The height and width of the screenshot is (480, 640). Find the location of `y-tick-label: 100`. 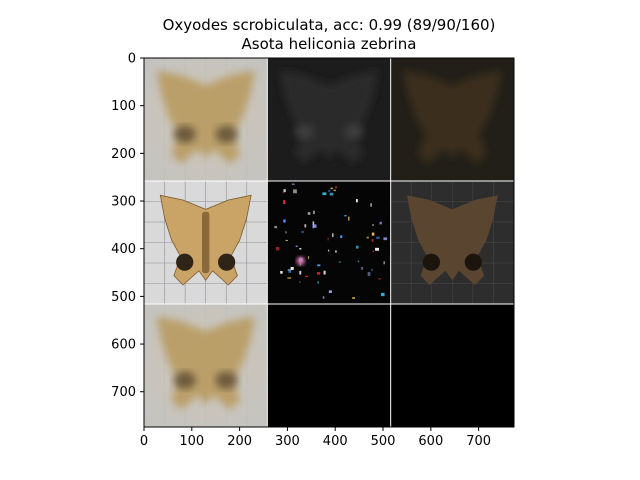

y-tick-label: 100 is located at coordinates (123, 106).